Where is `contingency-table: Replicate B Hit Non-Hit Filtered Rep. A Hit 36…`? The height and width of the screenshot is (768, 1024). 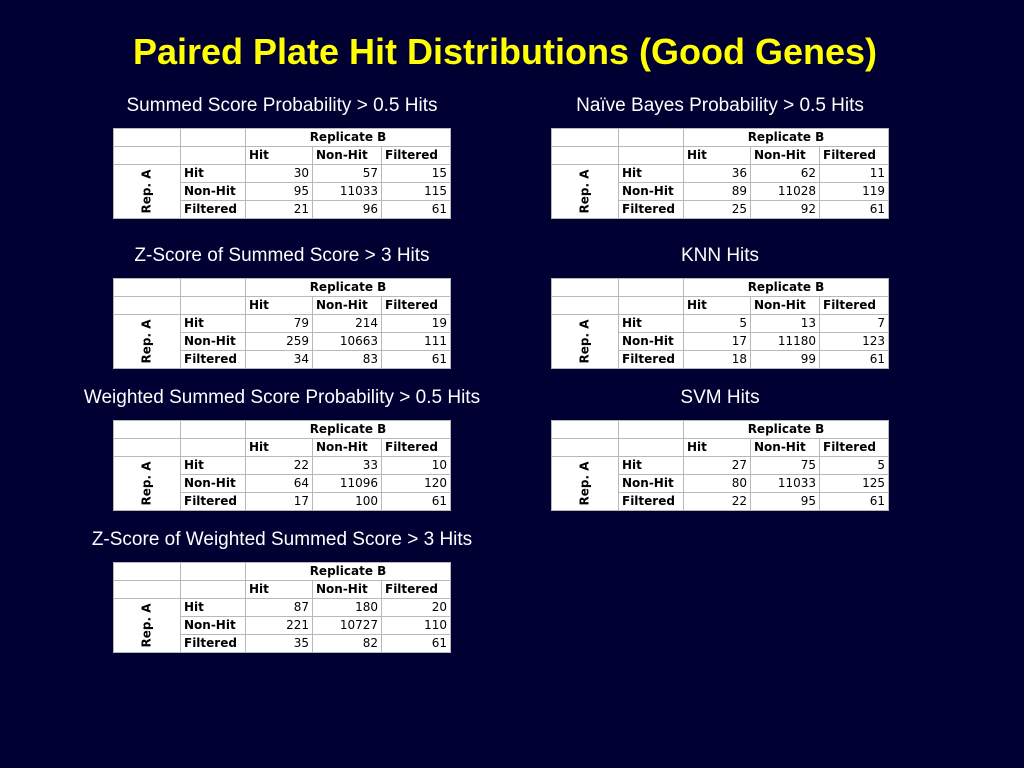
contingency-table: Replicate B Hit Non-Hit Filtered Rep. A Hit 36… is located at coordinates (720, 173).